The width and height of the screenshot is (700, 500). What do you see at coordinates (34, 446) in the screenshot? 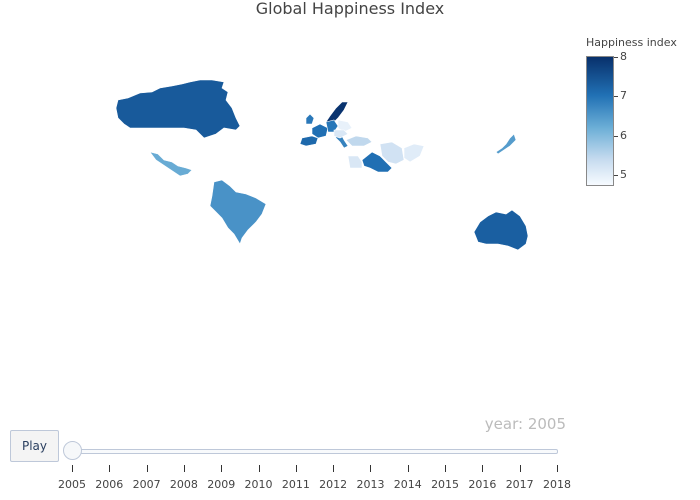
I see `play-button: Play` at bounding box center [34, 446].